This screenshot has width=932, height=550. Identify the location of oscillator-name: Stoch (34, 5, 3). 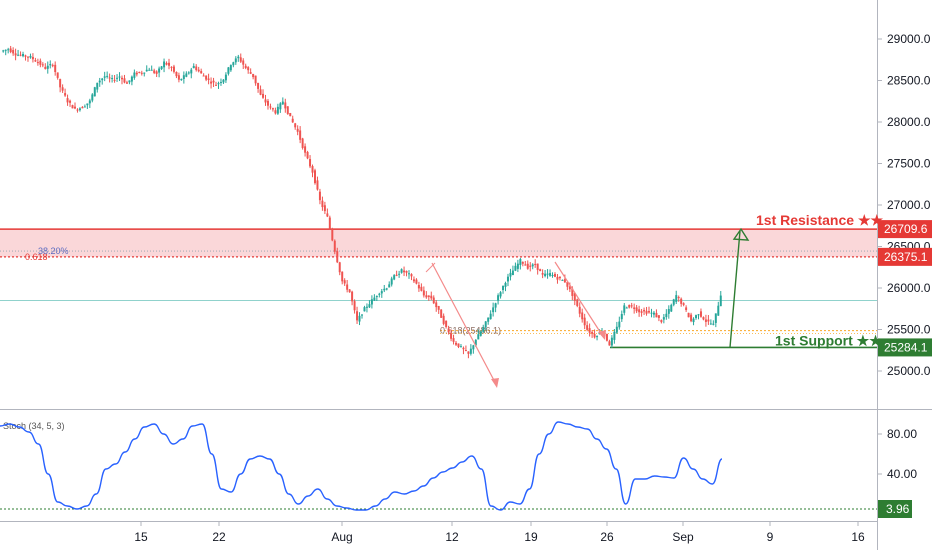
(34, 426).